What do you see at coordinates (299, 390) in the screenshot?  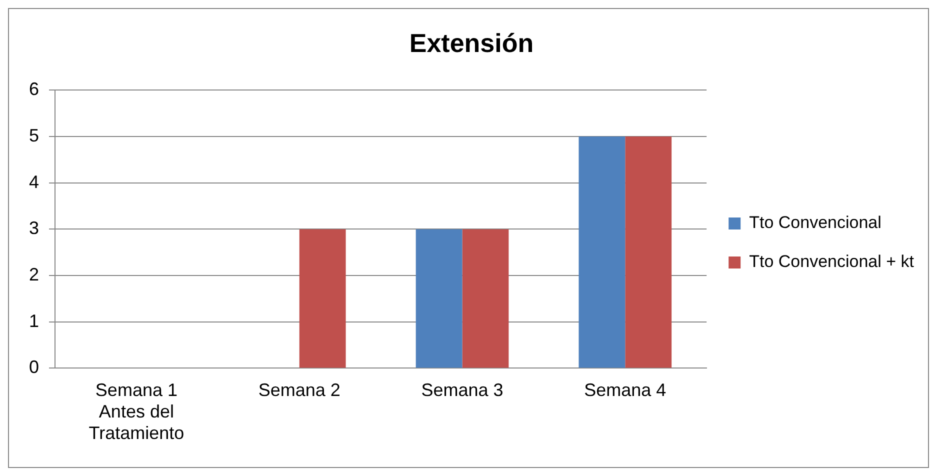 I see `x-tick-label: Semana 2` at bounding box center [299, 390].